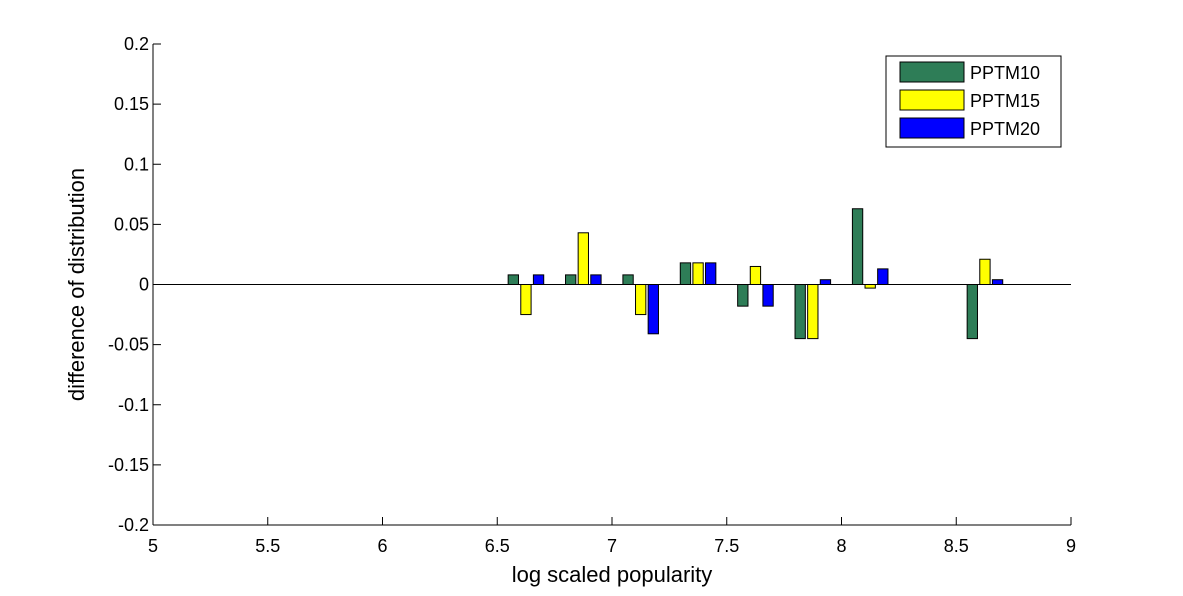  What do you see at coordinates (612, 546) in the screenshot?
I see `x-tick-label: 7` at bounding box center [612, 546].